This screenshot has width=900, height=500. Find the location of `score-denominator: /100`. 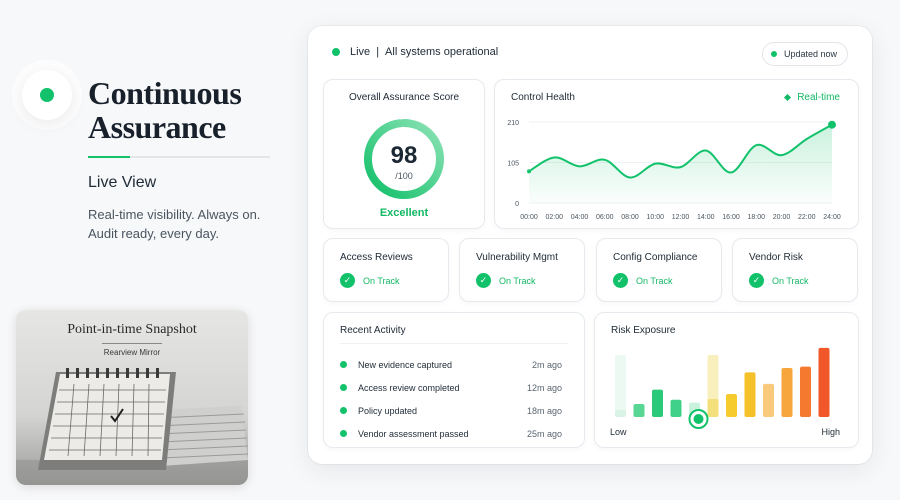

score-denominator: /100 is located at coordinates (404, 176).